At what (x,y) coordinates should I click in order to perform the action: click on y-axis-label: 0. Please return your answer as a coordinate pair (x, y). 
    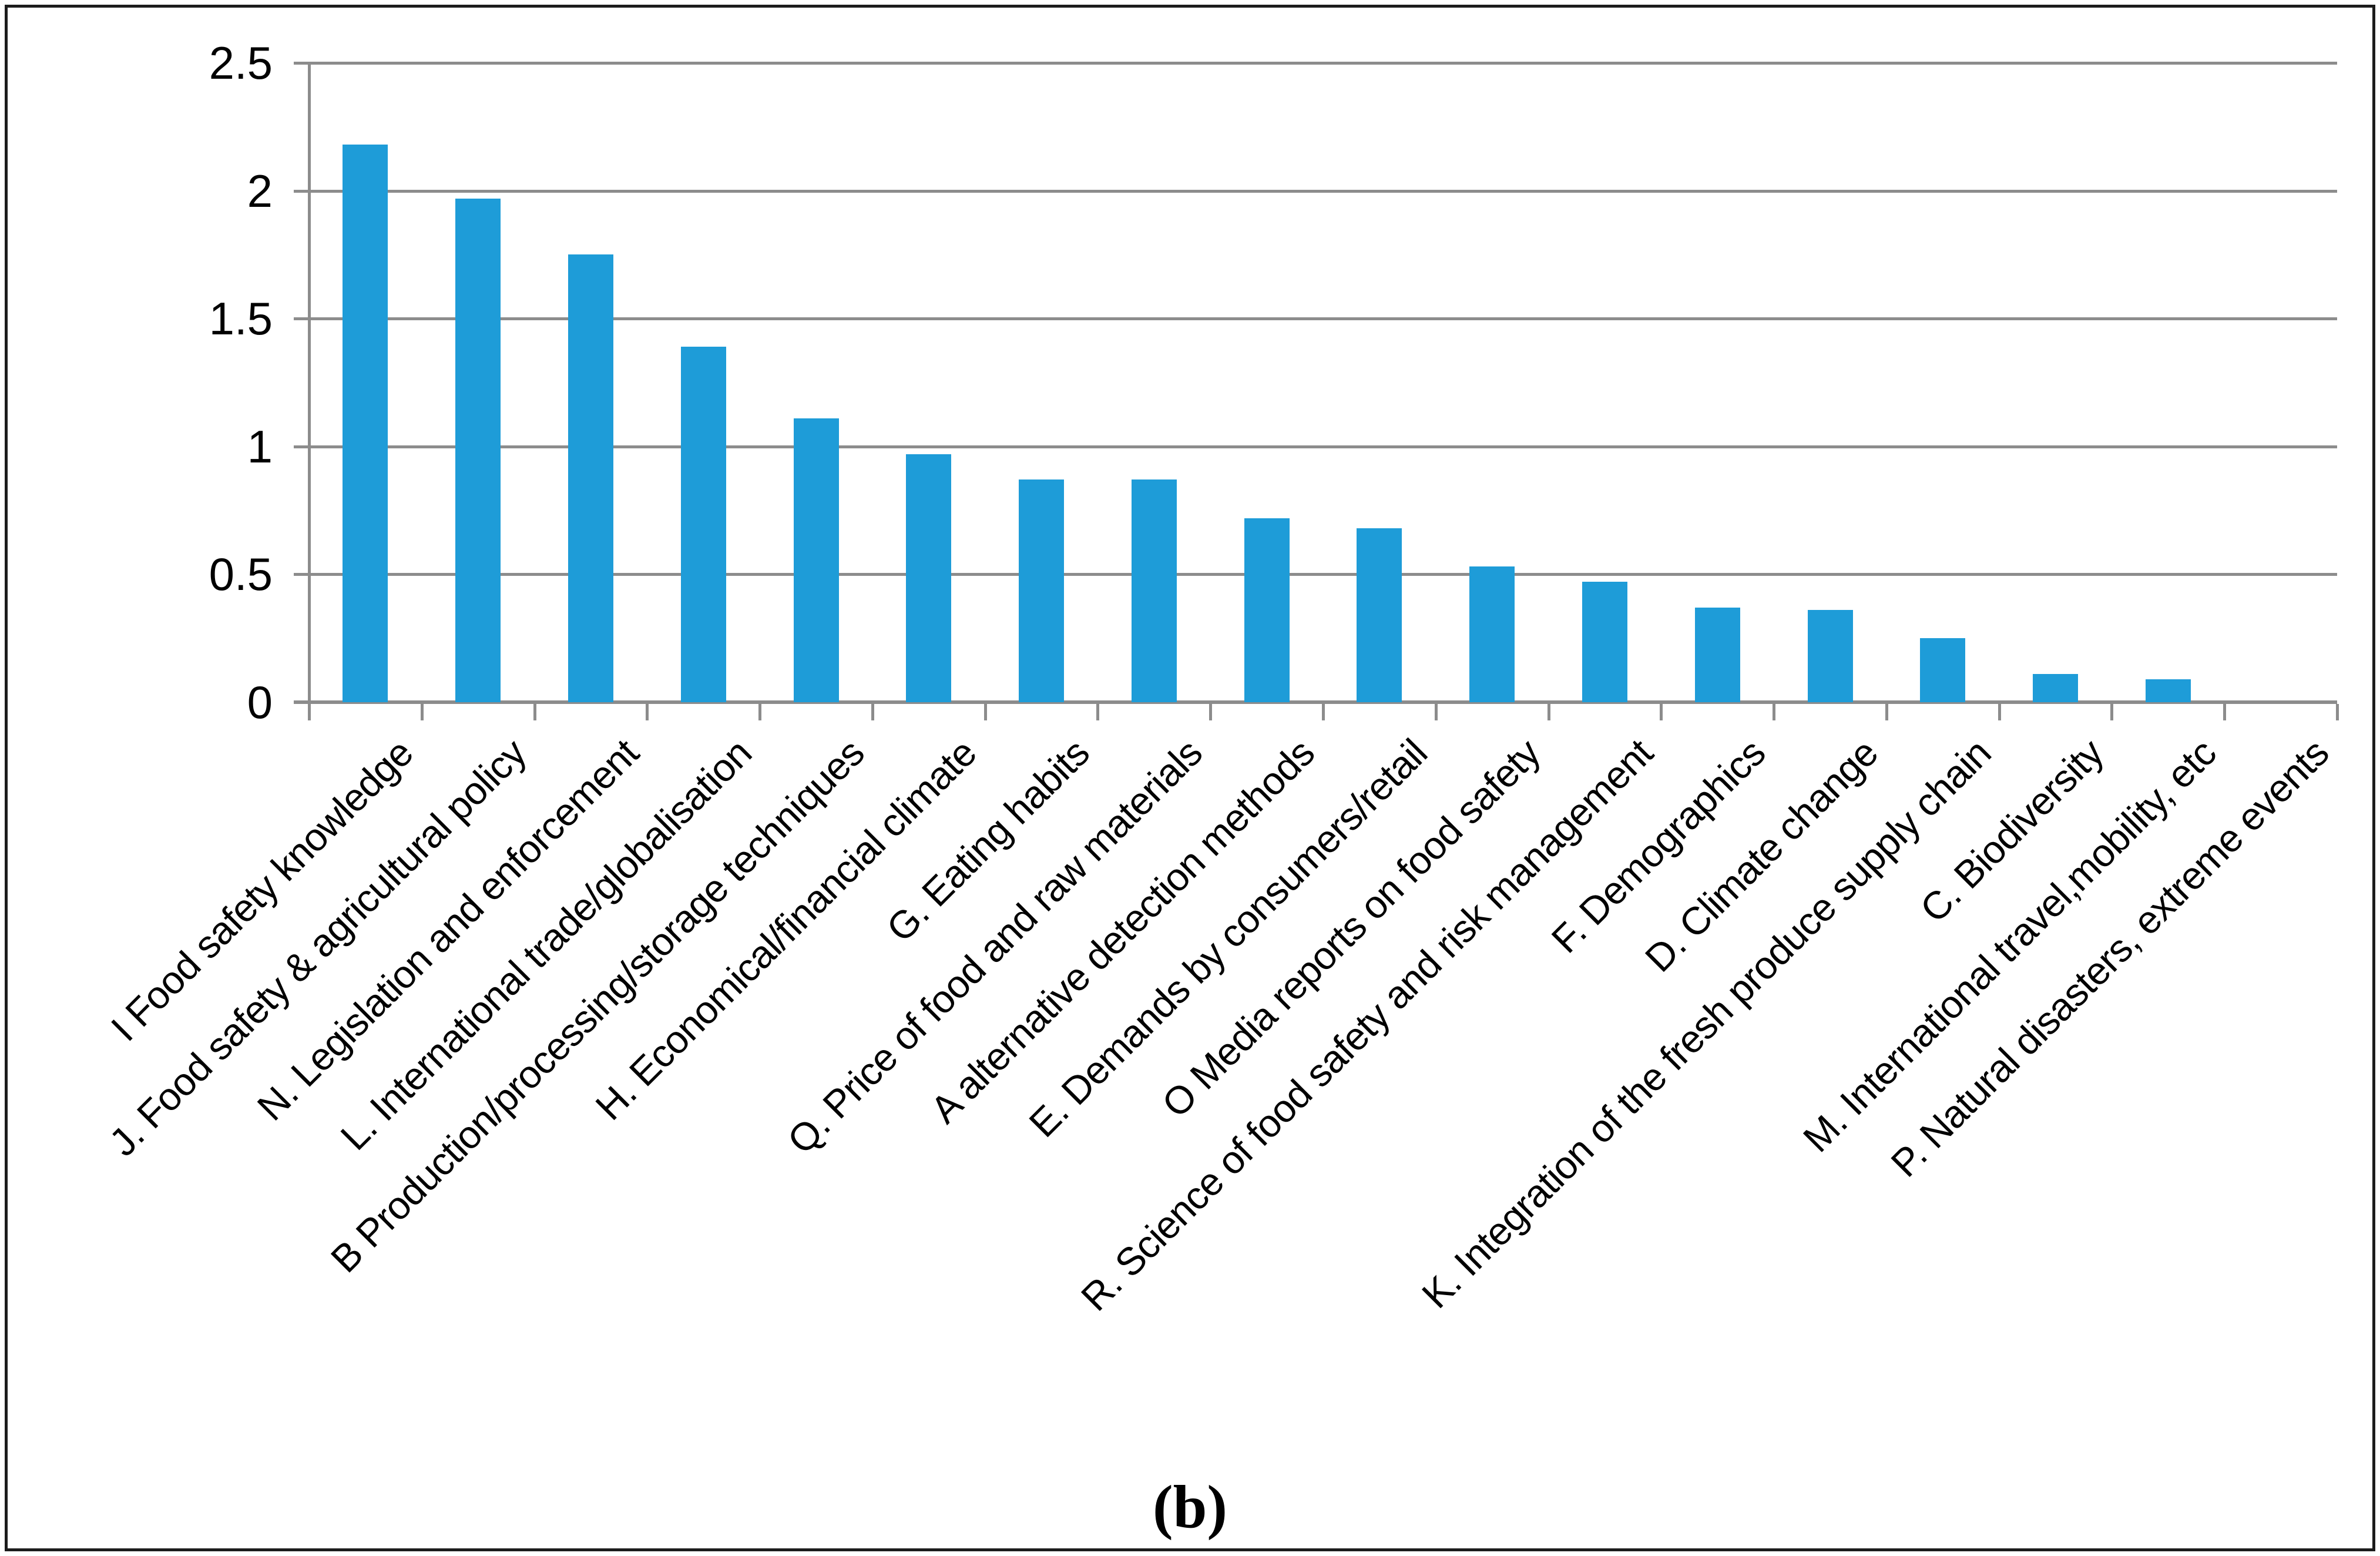
    Looking at the image, I should click on (260, 702).